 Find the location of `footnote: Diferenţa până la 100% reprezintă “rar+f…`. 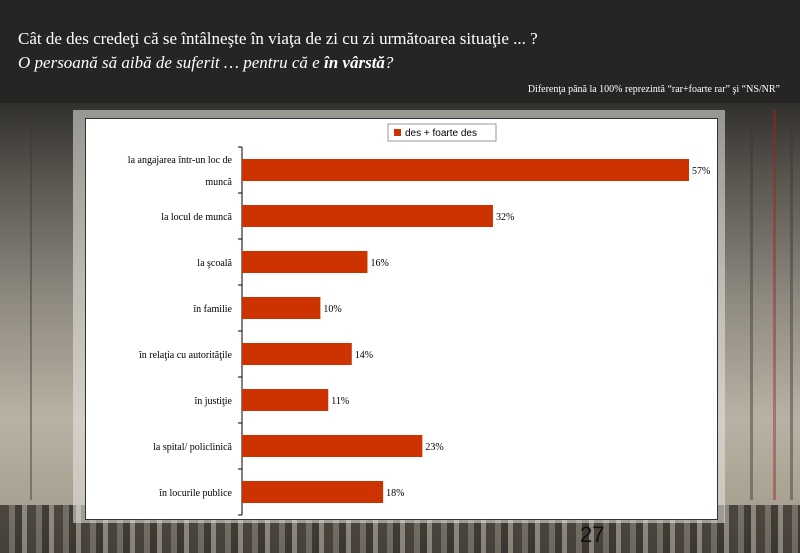

footnote: Diferenţa până la 100% reprezintă “rar+f… is located at coordinates (653, 89).